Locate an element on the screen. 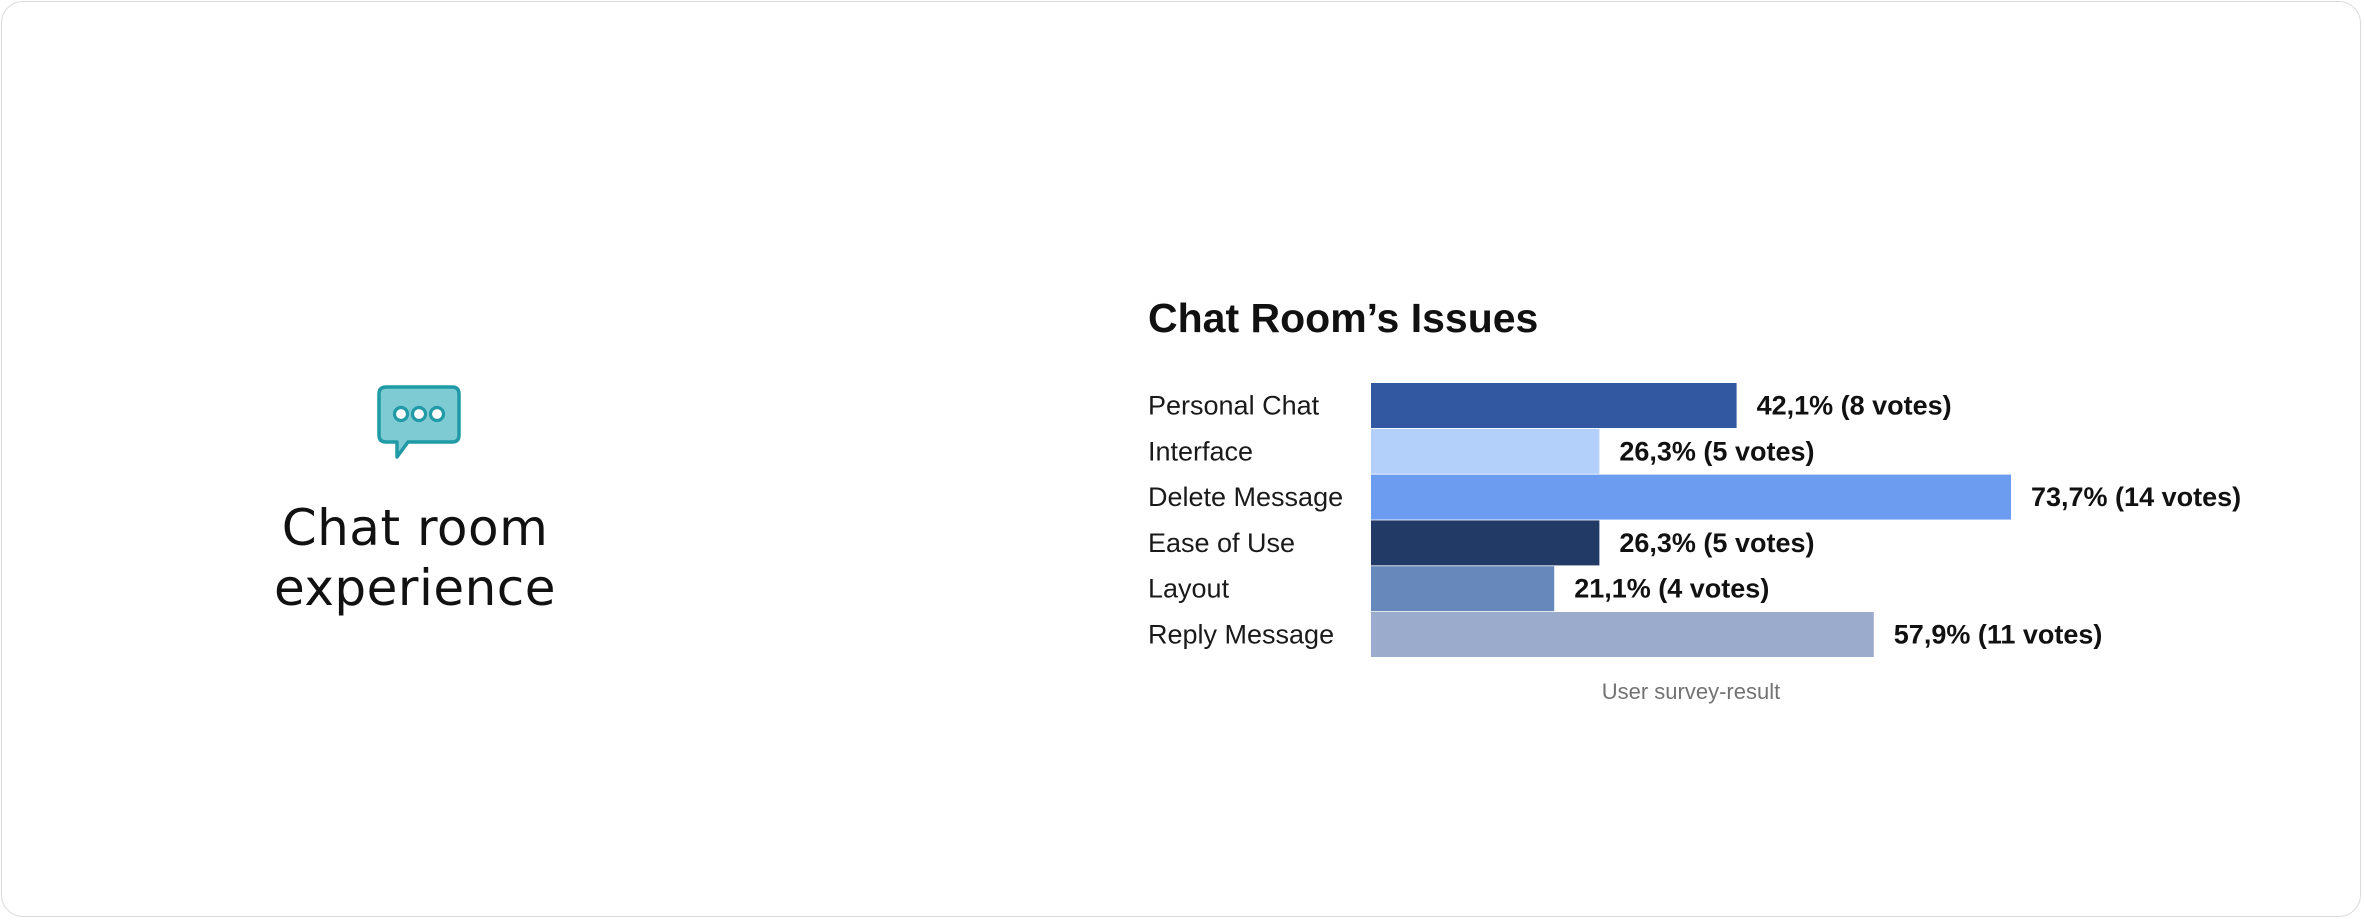  value-label: 73,7% (14 votes) is located at coordinates (2136, 497).